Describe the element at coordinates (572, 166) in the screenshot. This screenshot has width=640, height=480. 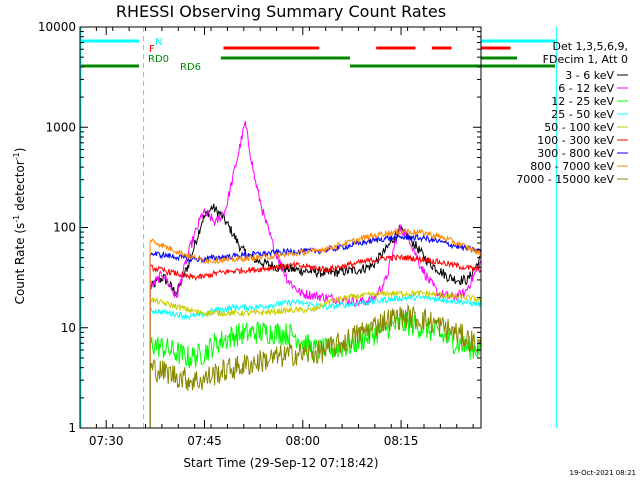
I see `legend-entry: 800 - 7000 keV` at that location.